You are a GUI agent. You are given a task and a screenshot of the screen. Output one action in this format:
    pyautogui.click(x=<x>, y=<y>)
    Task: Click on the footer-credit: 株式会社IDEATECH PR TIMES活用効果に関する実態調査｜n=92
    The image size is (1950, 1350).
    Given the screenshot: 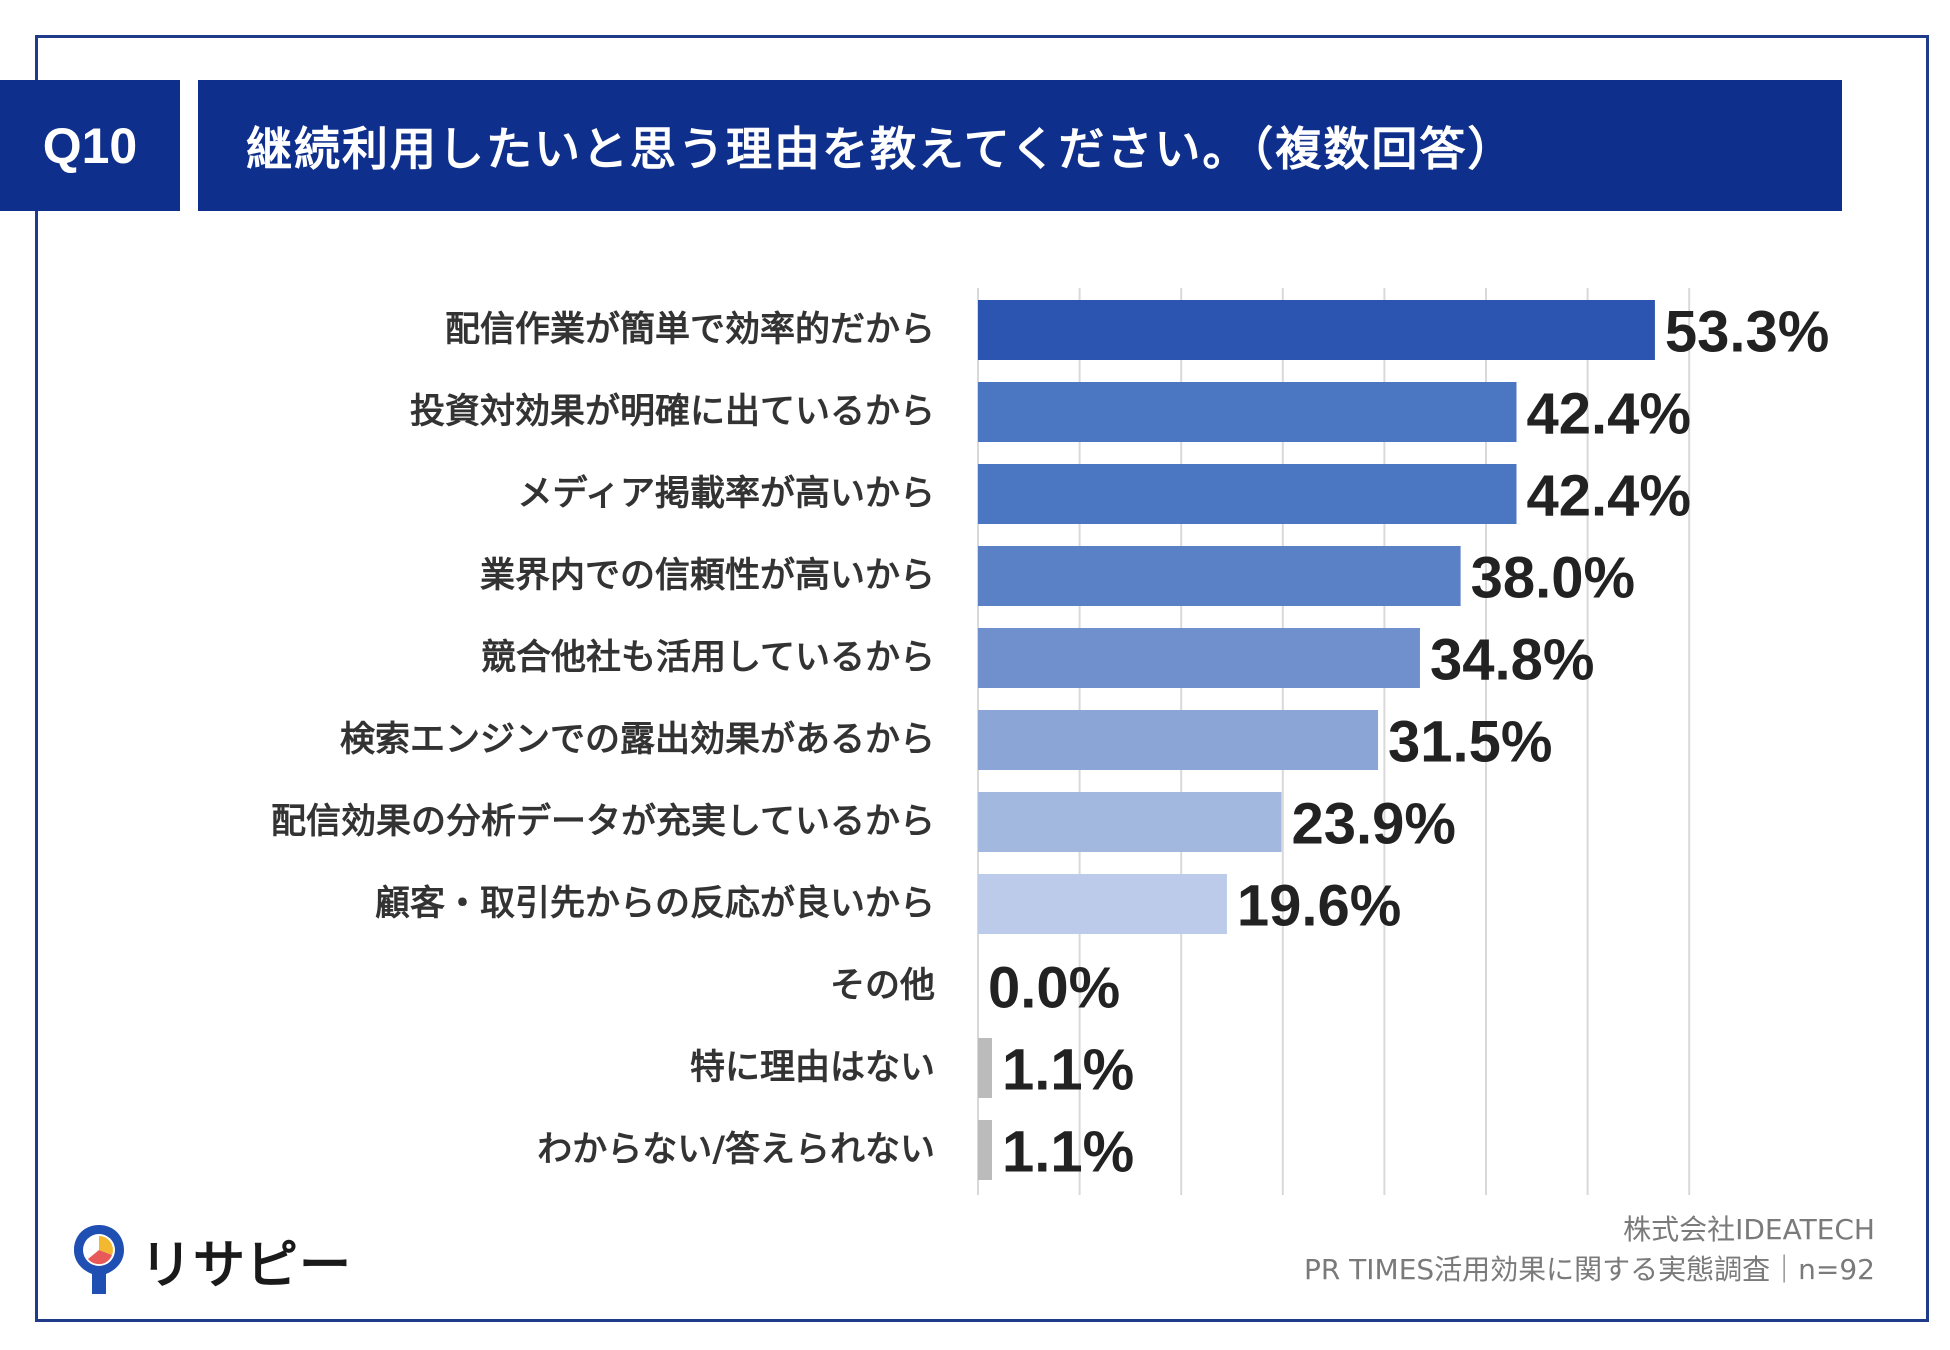 What is the action you would take?
    pyautogui.click(x=1589, y=1250)
    